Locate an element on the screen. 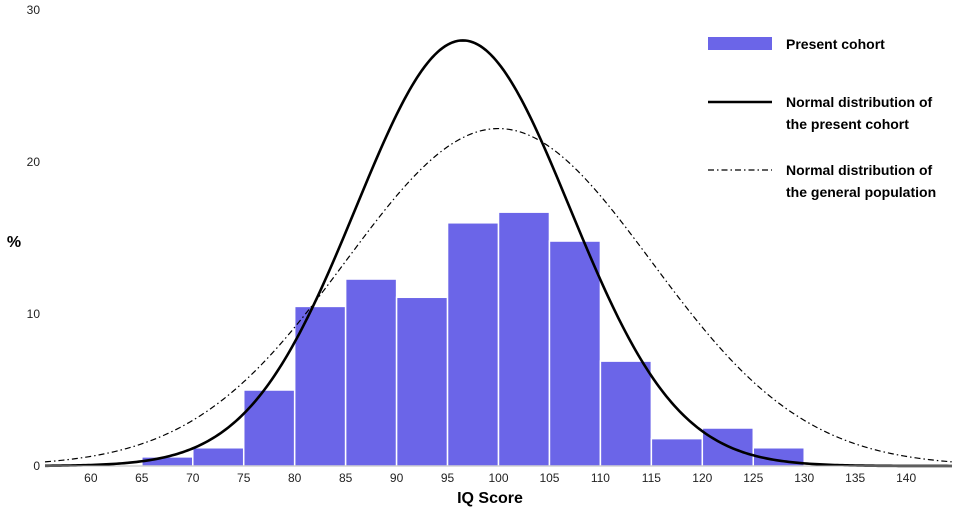 Image resolution: width=957 pixels, height=513 pixels. x-tick-label-120: 120 is located at coordinates (702, 478).